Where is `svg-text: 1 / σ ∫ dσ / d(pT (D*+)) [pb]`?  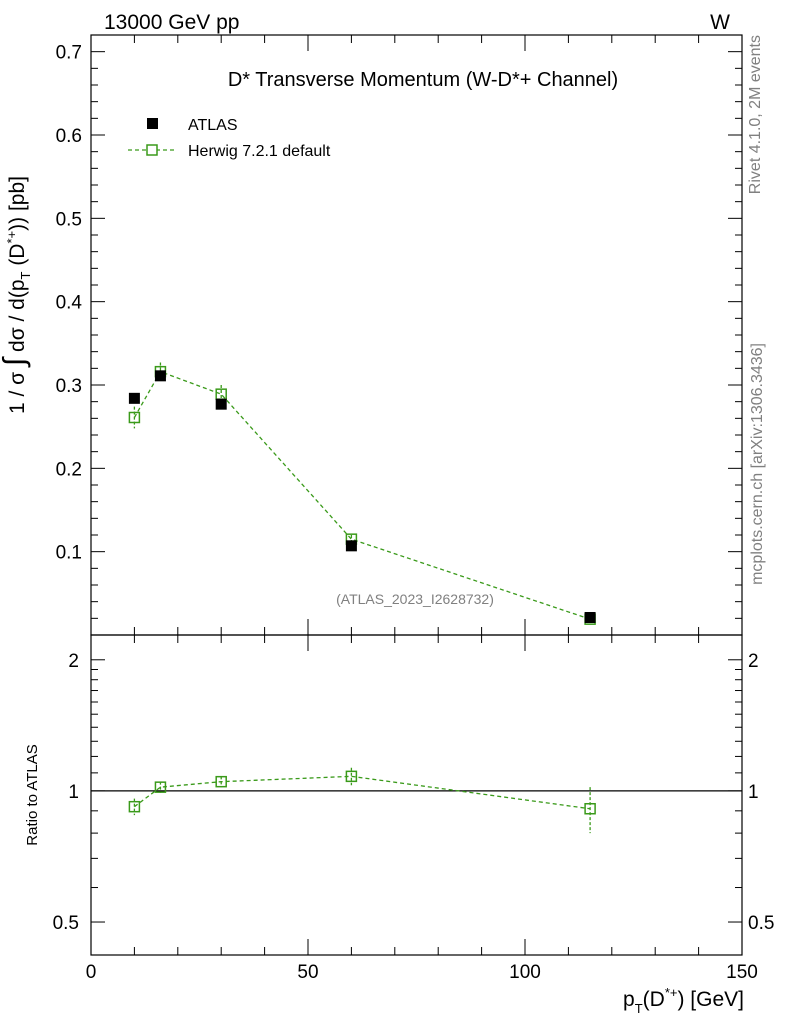
svg-text: 1 / σ ∫ dσ / d(pT (D*+)) [pb] is located at coordinates (16, 295).